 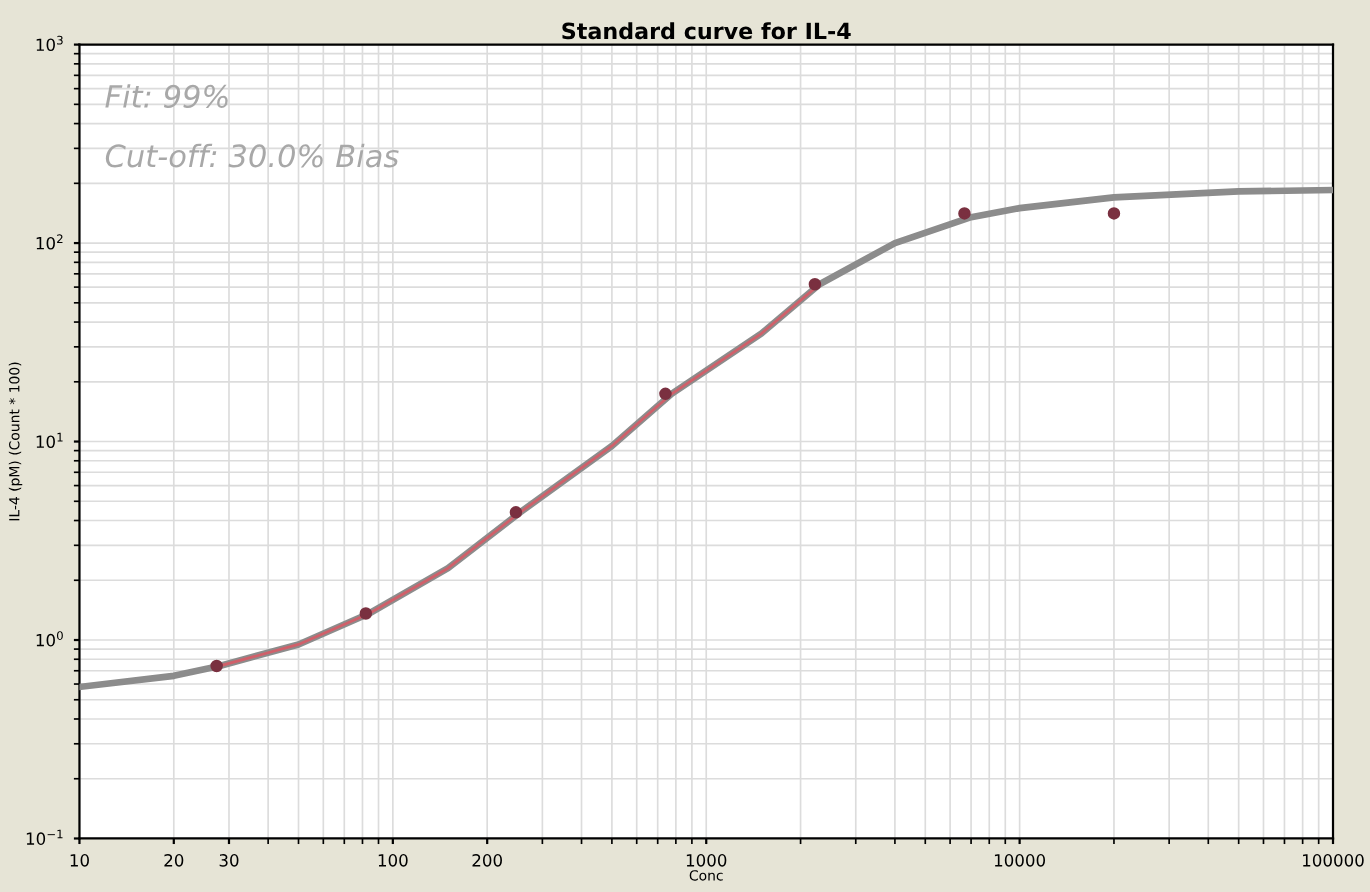 What do you see at coordinates (166, 96) in the screenshot?
I see `annotation: Fit: 99%` at bounding box center [166, 96].